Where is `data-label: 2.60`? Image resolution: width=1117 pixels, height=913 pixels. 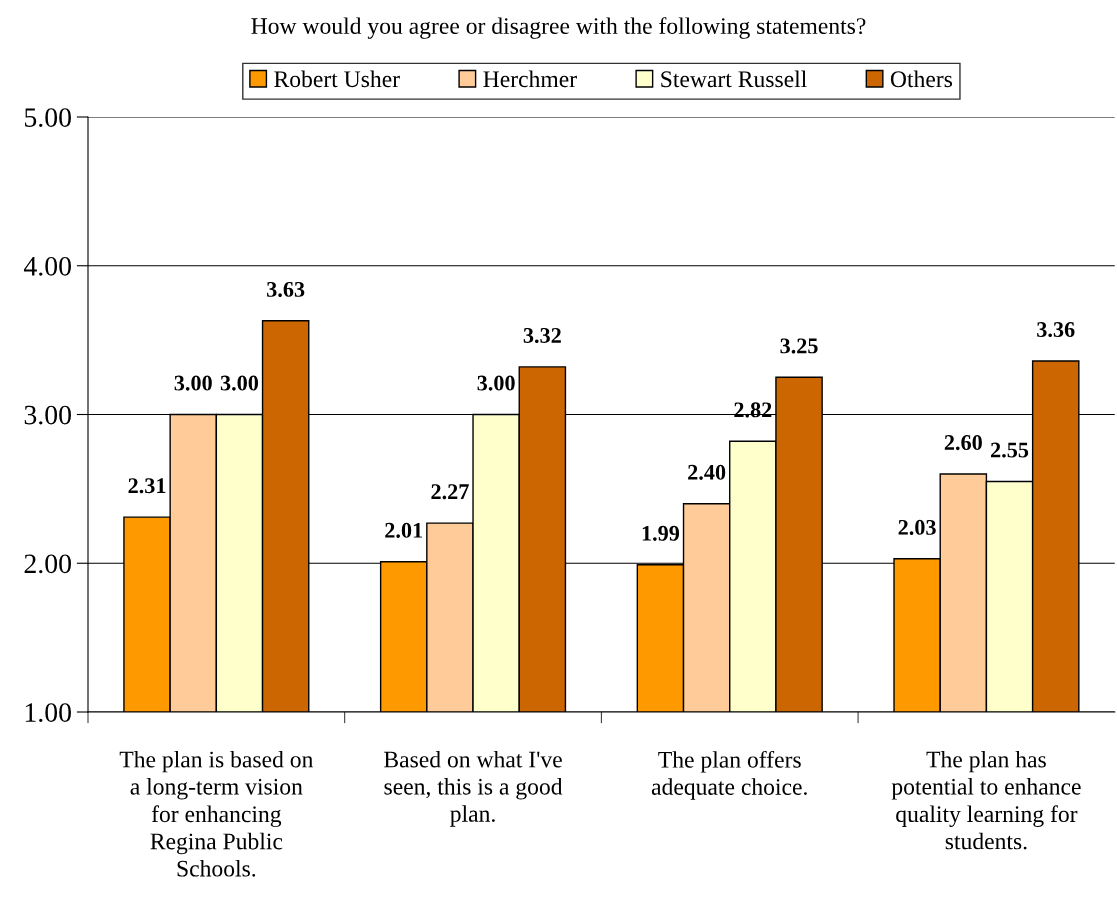 data-label: 2.60 is located at coordinates (963, 443).